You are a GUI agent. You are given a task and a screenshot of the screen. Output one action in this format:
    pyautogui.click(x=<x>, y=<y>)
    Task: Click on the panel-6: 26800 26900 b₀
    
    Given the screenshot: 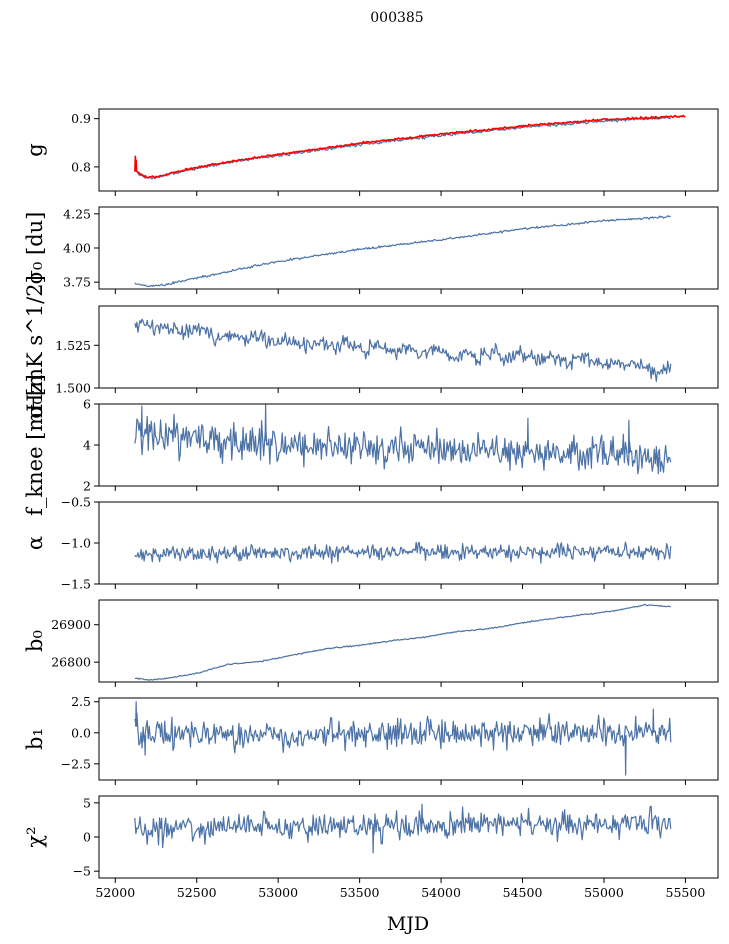 What is the action you would take?
    pyautogui.click(x=371, y=643)
    